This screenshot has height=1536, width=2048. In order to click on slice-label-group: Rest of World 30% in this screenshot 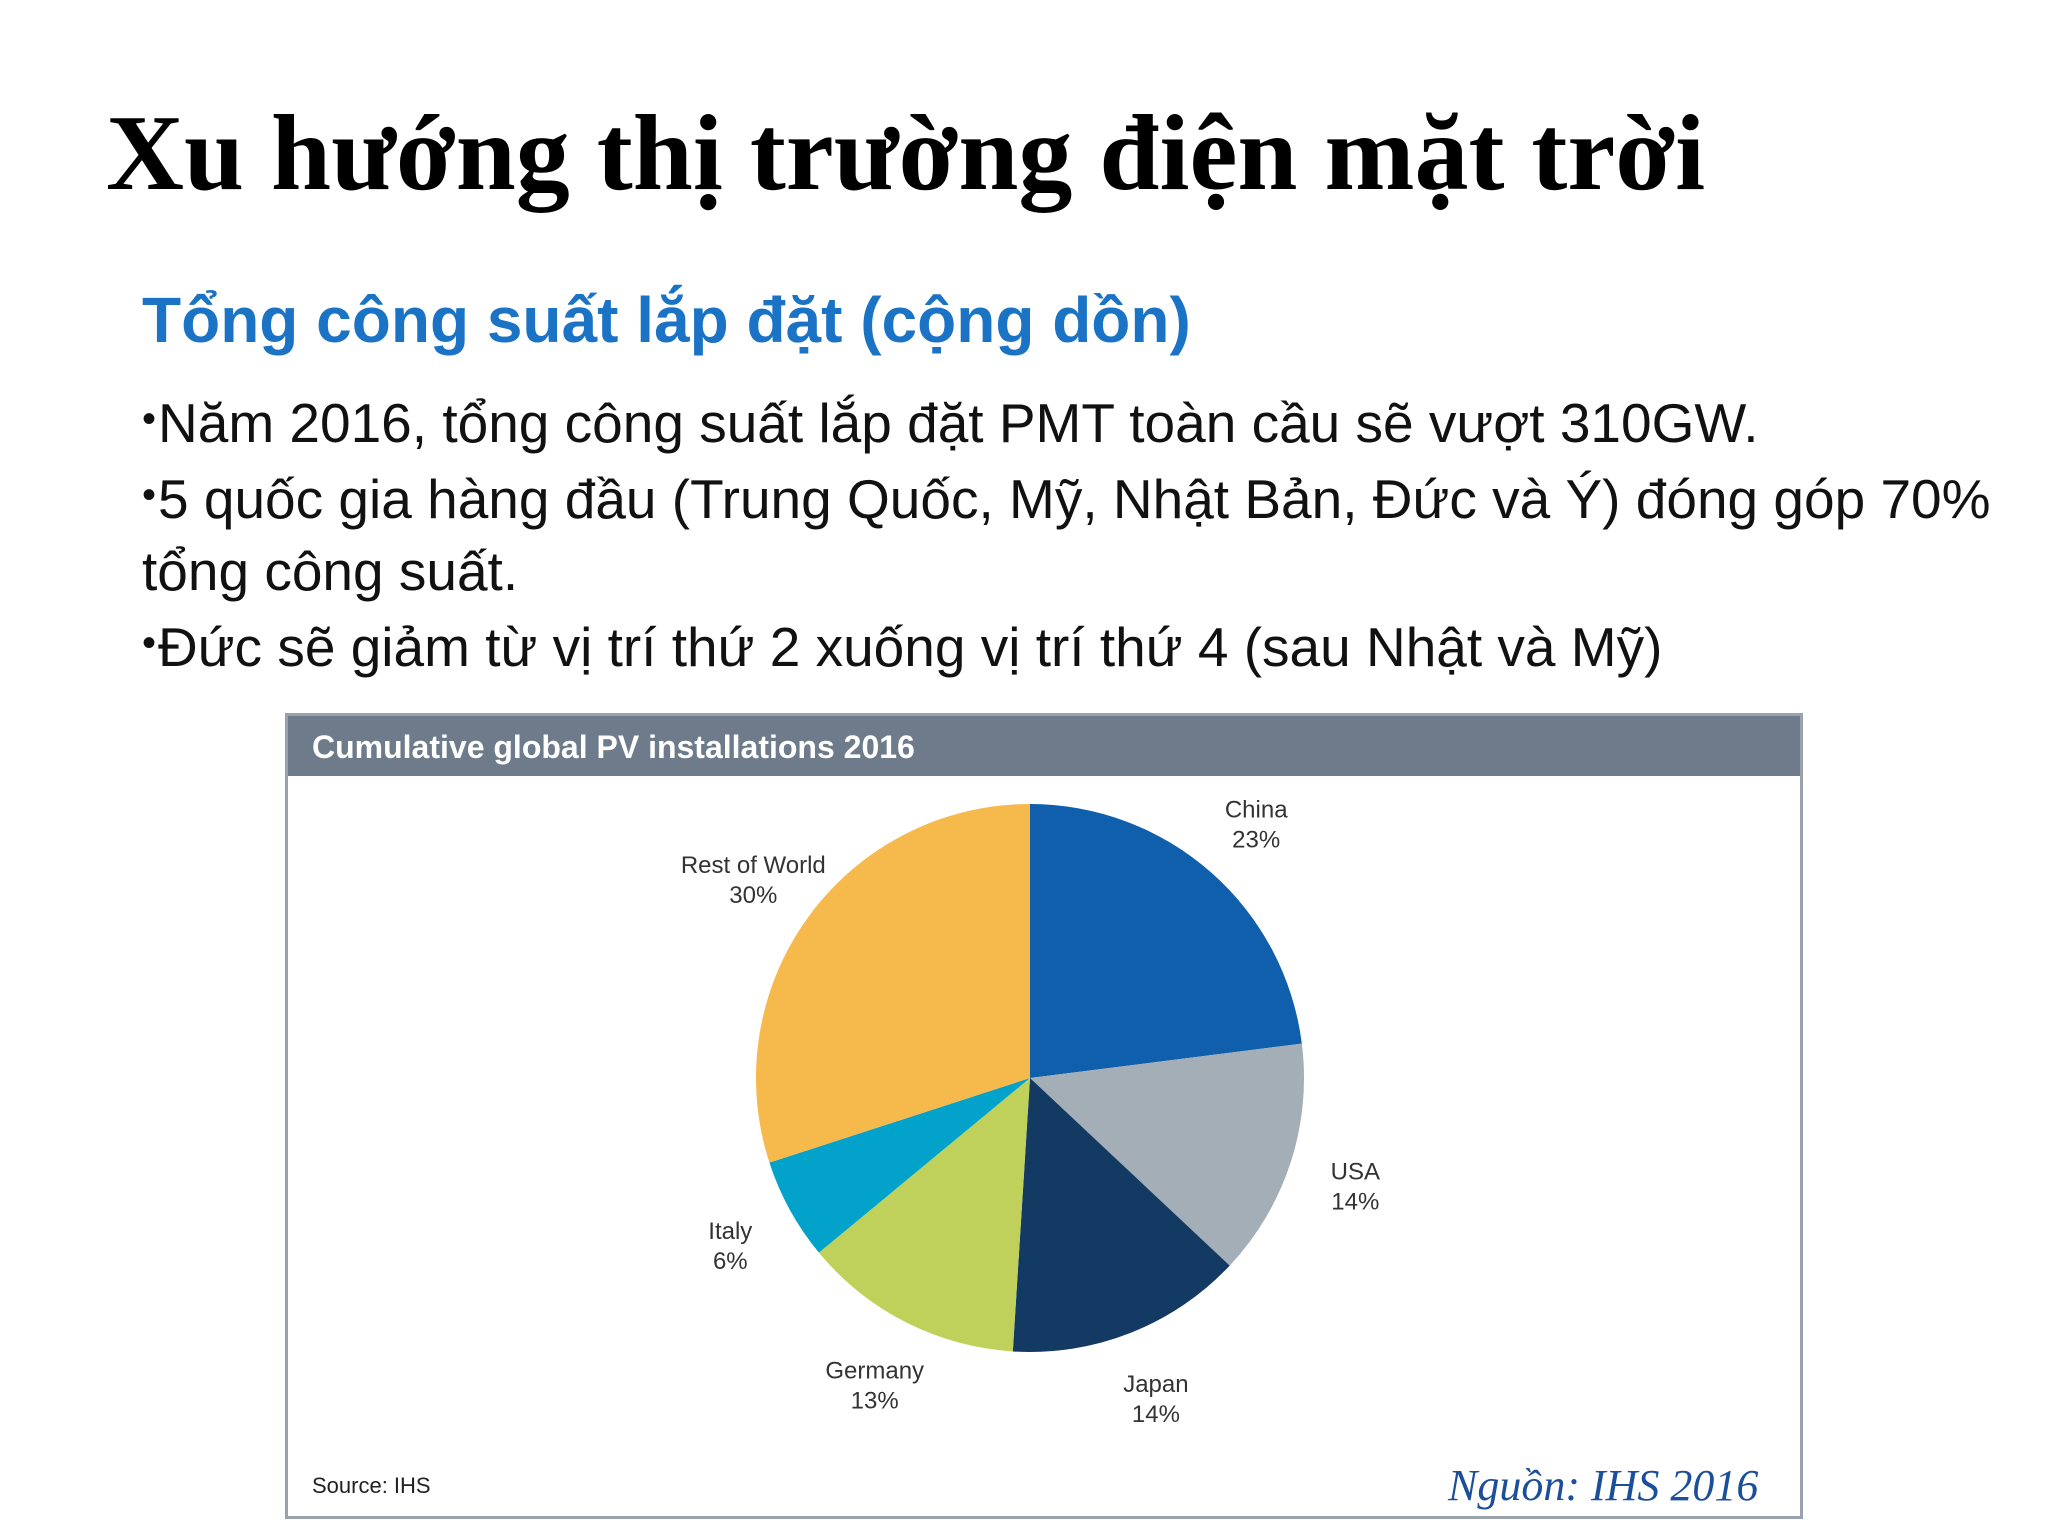, I will do `click(753, 880)`.